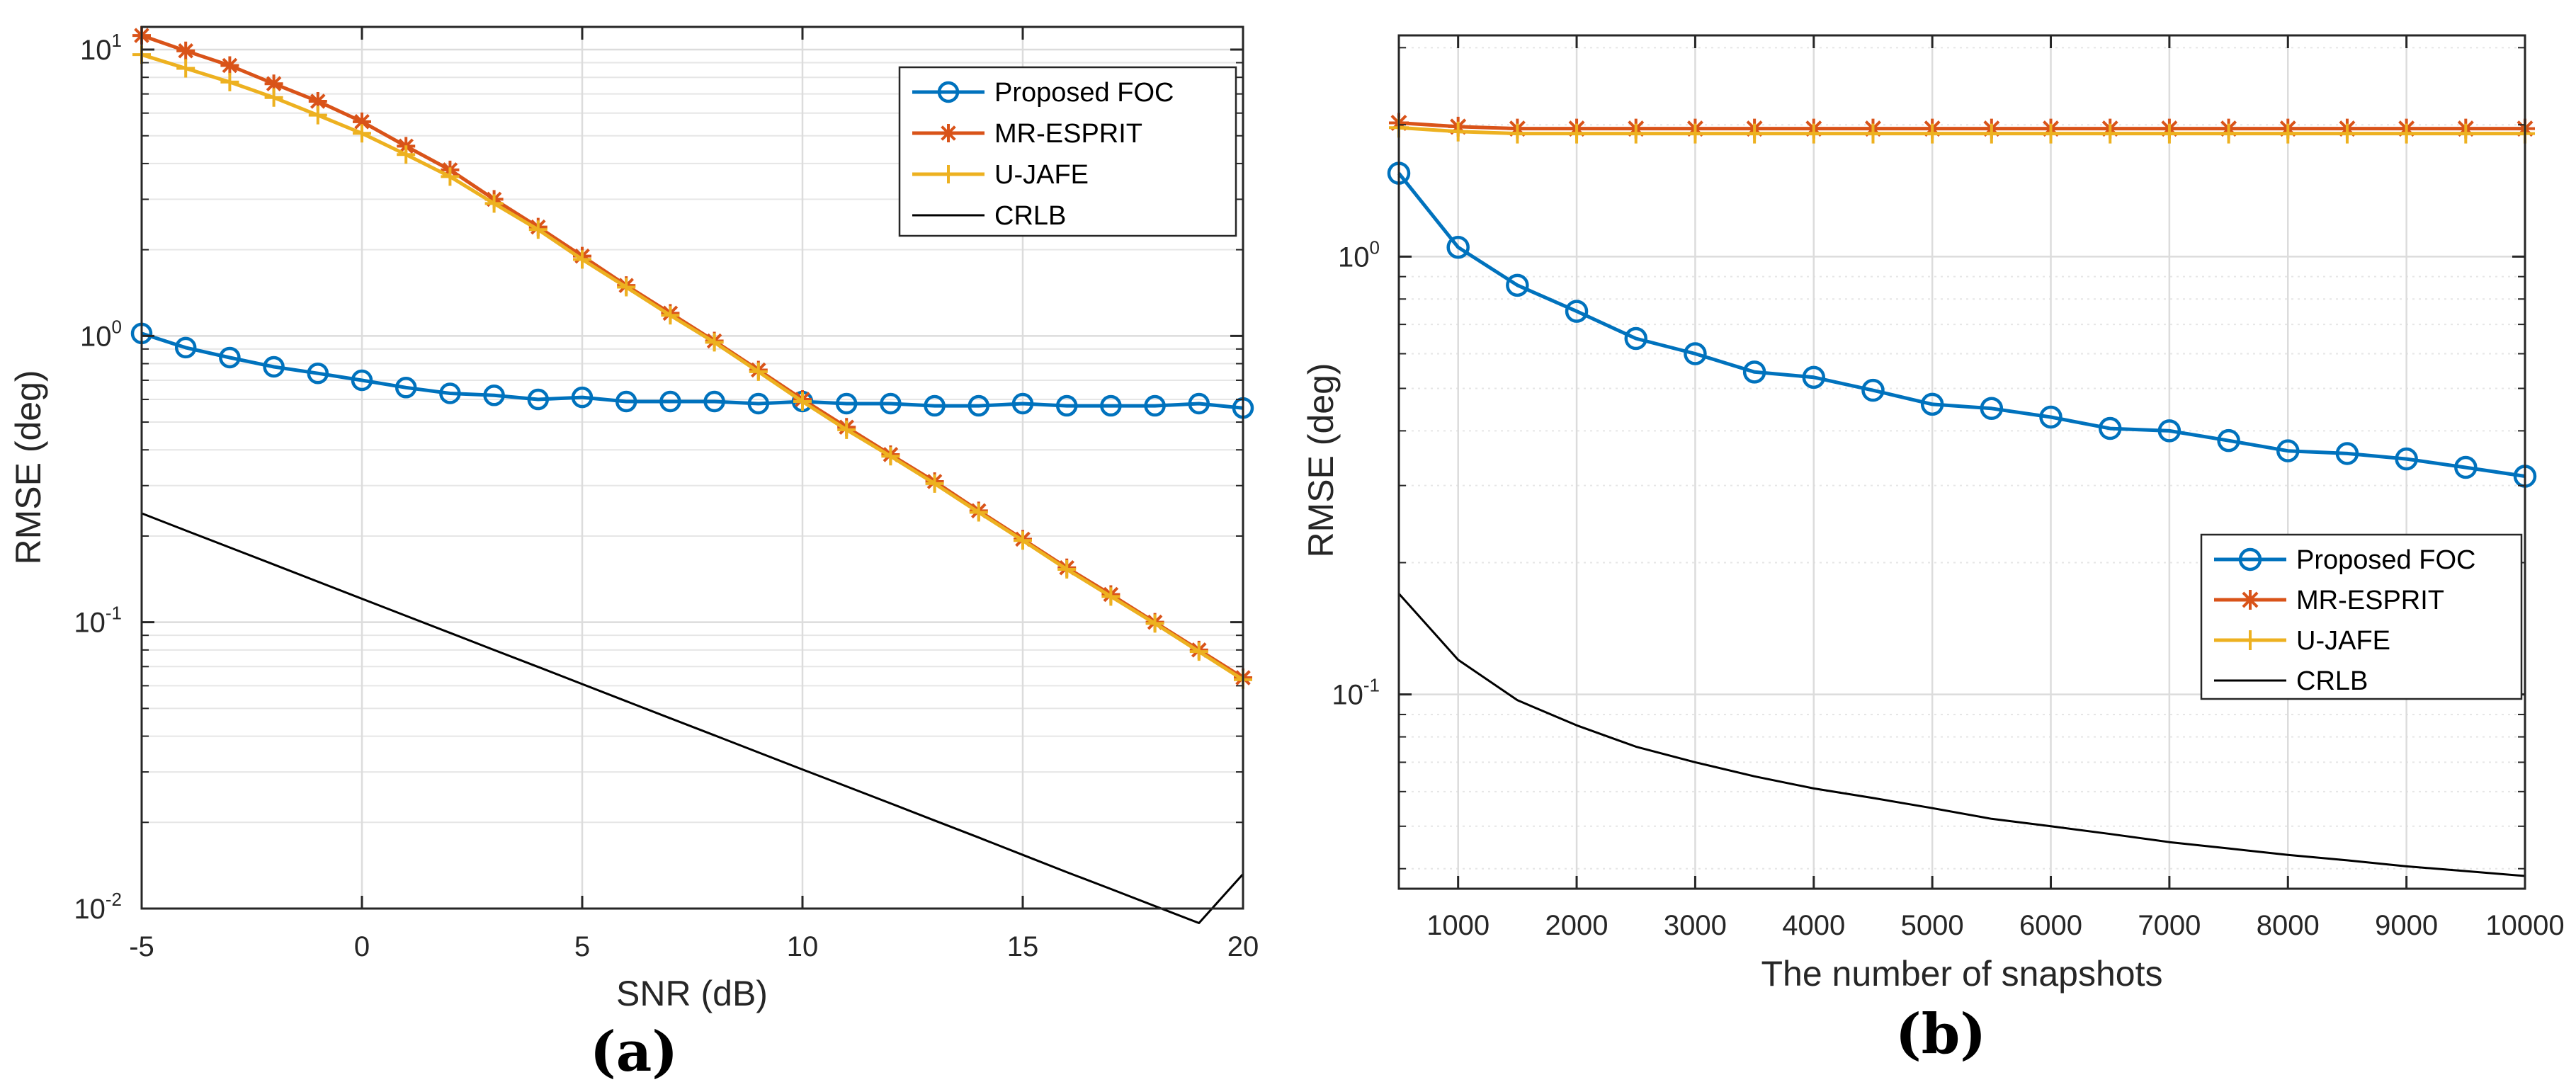 The height and width of the screenshot is (1087, 2576). What do you see at coordinates (634, 1052) in the screenshot?
I see `panel-a-label: (a)` at bounding box center [634, 1052].